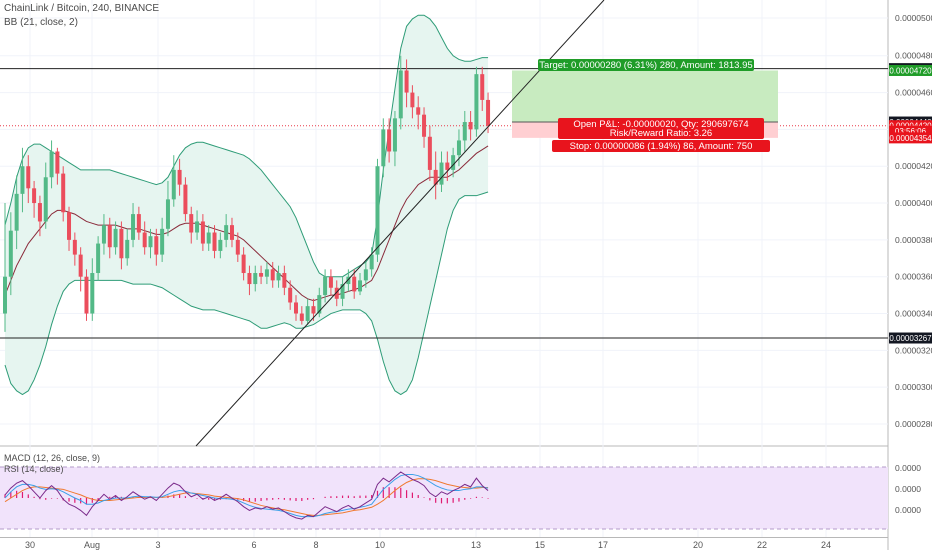  I want to click on macd-line, so click(246, 495).